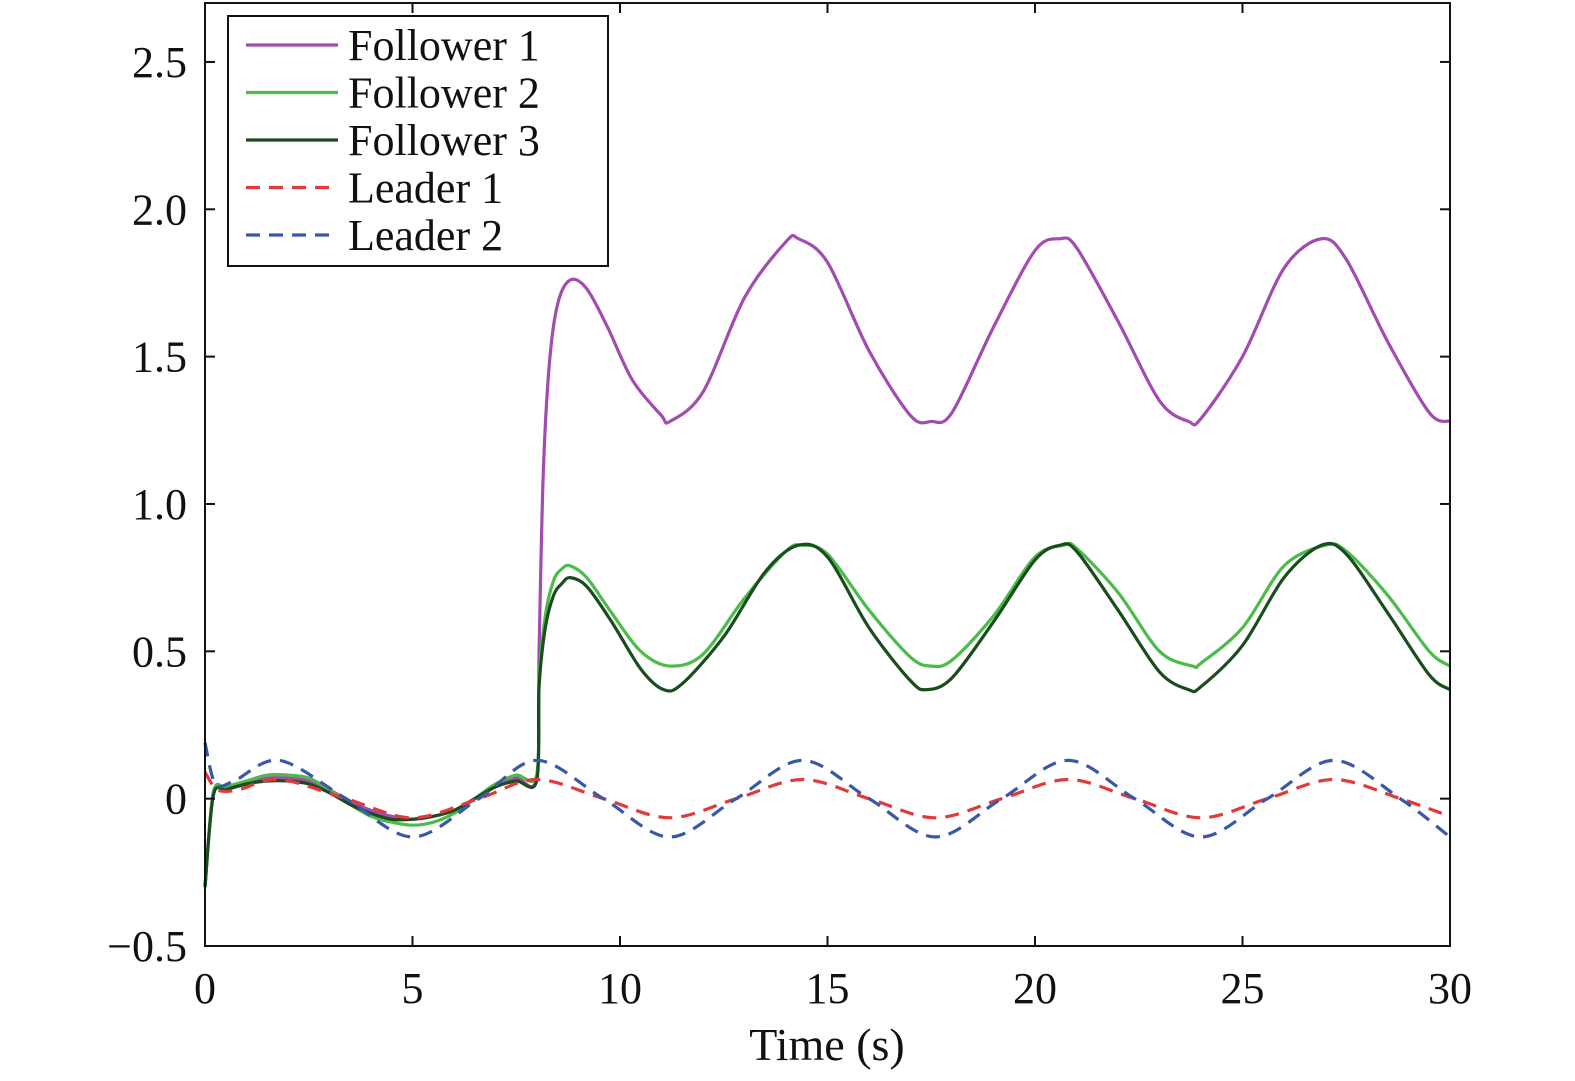 The image size is (1575, 1081). I want to click on x-axis-label: Time (s), so click(827, 1044).